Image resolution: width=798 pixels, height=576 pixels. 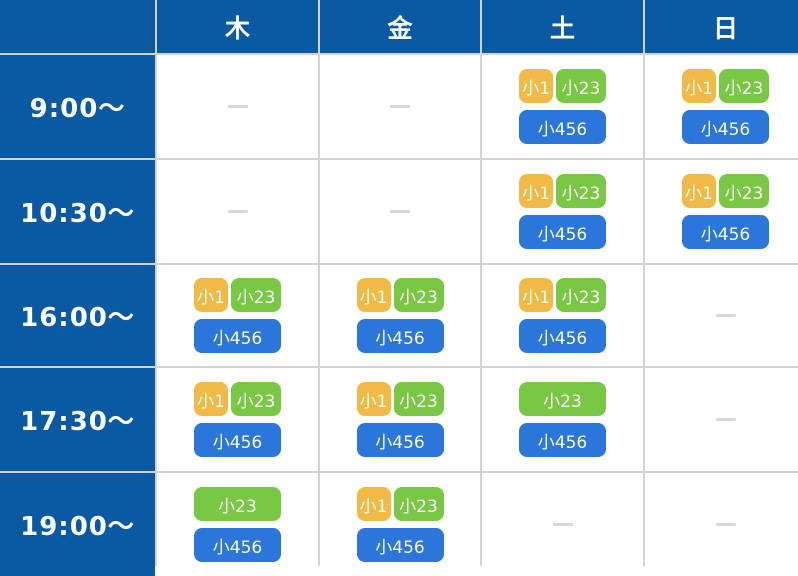 What do you see at coordinates (400, 26) in the screenshot?
I see `header-day-fri: 金` at bounding box center [400, 26].